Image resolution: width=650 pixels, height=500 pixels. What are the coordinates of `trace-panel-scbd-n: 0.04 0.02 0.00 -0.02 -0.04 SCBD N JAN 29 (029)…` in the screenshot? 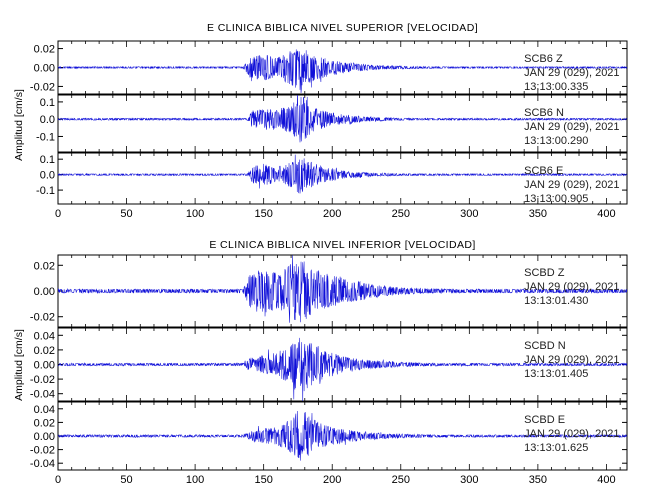 It's located at (329, 364).